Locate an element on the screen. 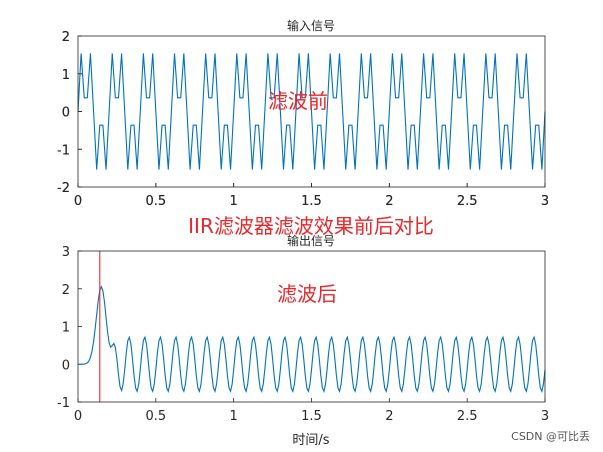 The width and height of the screenshot is (603, 452). output-y-tick-label: 3 is located at coordinates (66, 252).